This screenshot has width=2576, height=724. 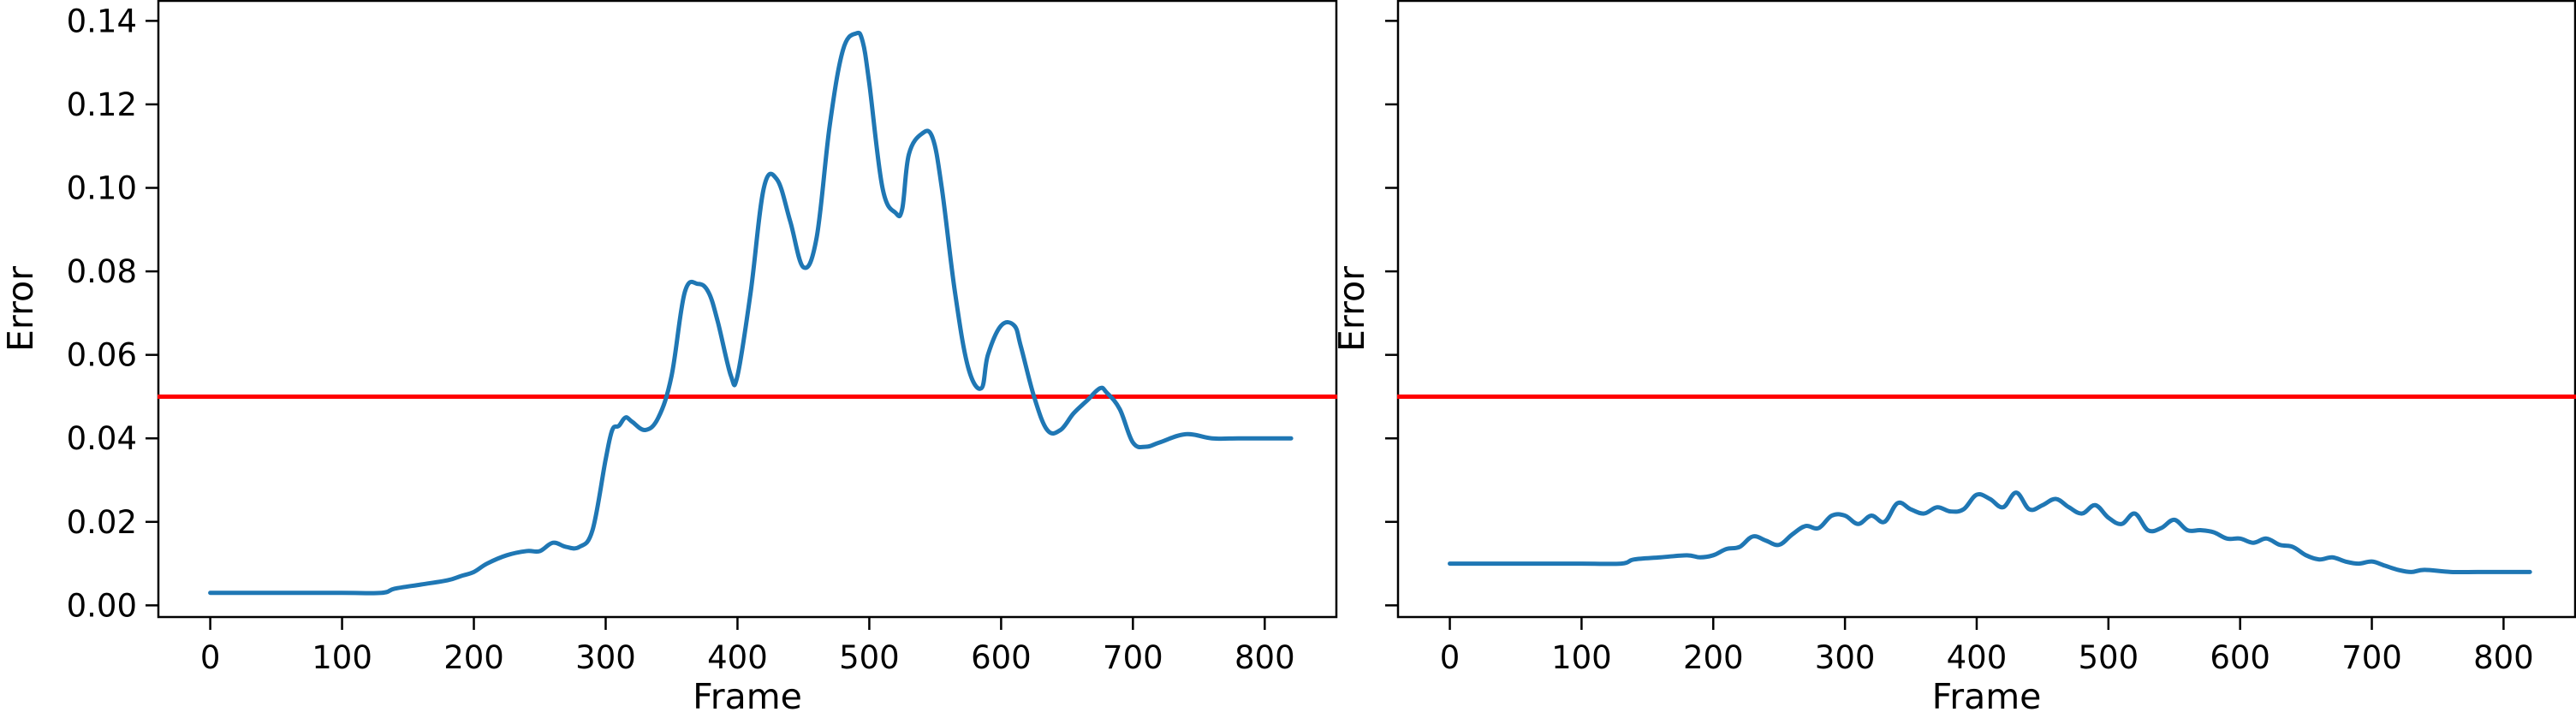 I want to click on y-tick-label: 0.10, so click(x=102, y=188).